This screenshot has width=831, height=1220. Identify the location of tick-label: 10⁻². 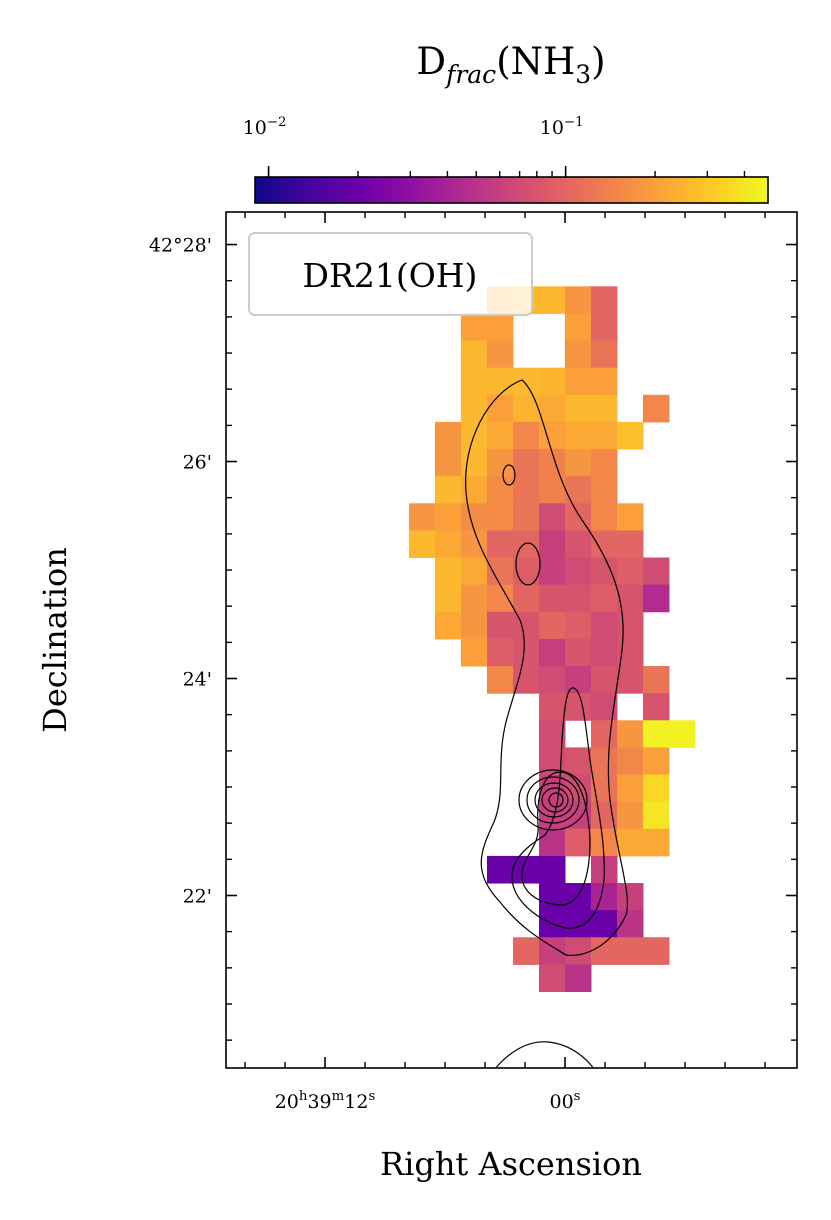
(265, 127).